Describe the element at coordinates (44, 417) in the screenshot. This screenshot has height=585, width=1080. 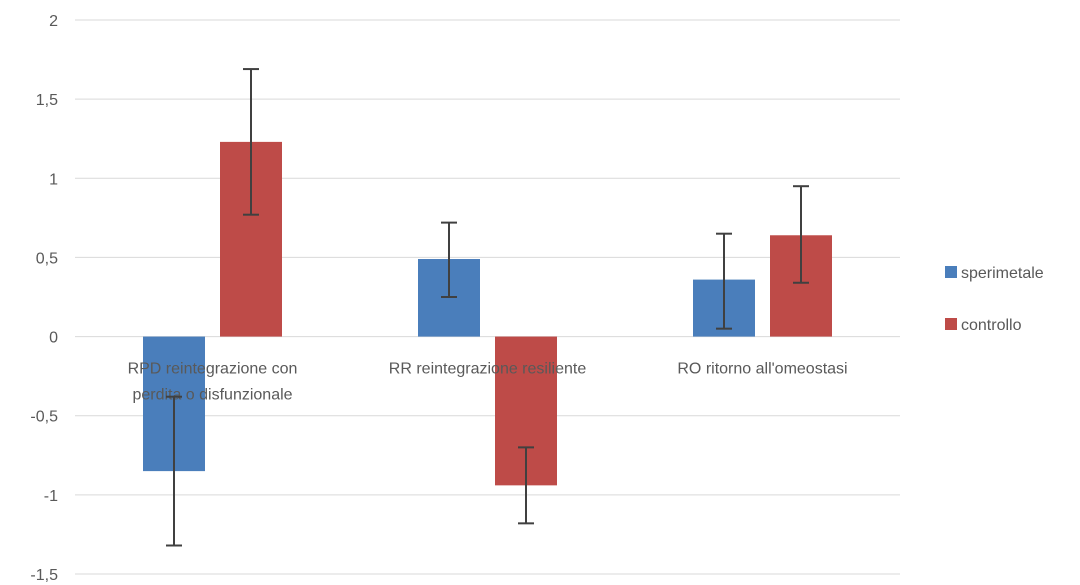
I see `y-tick-label: -0,5` at that location.